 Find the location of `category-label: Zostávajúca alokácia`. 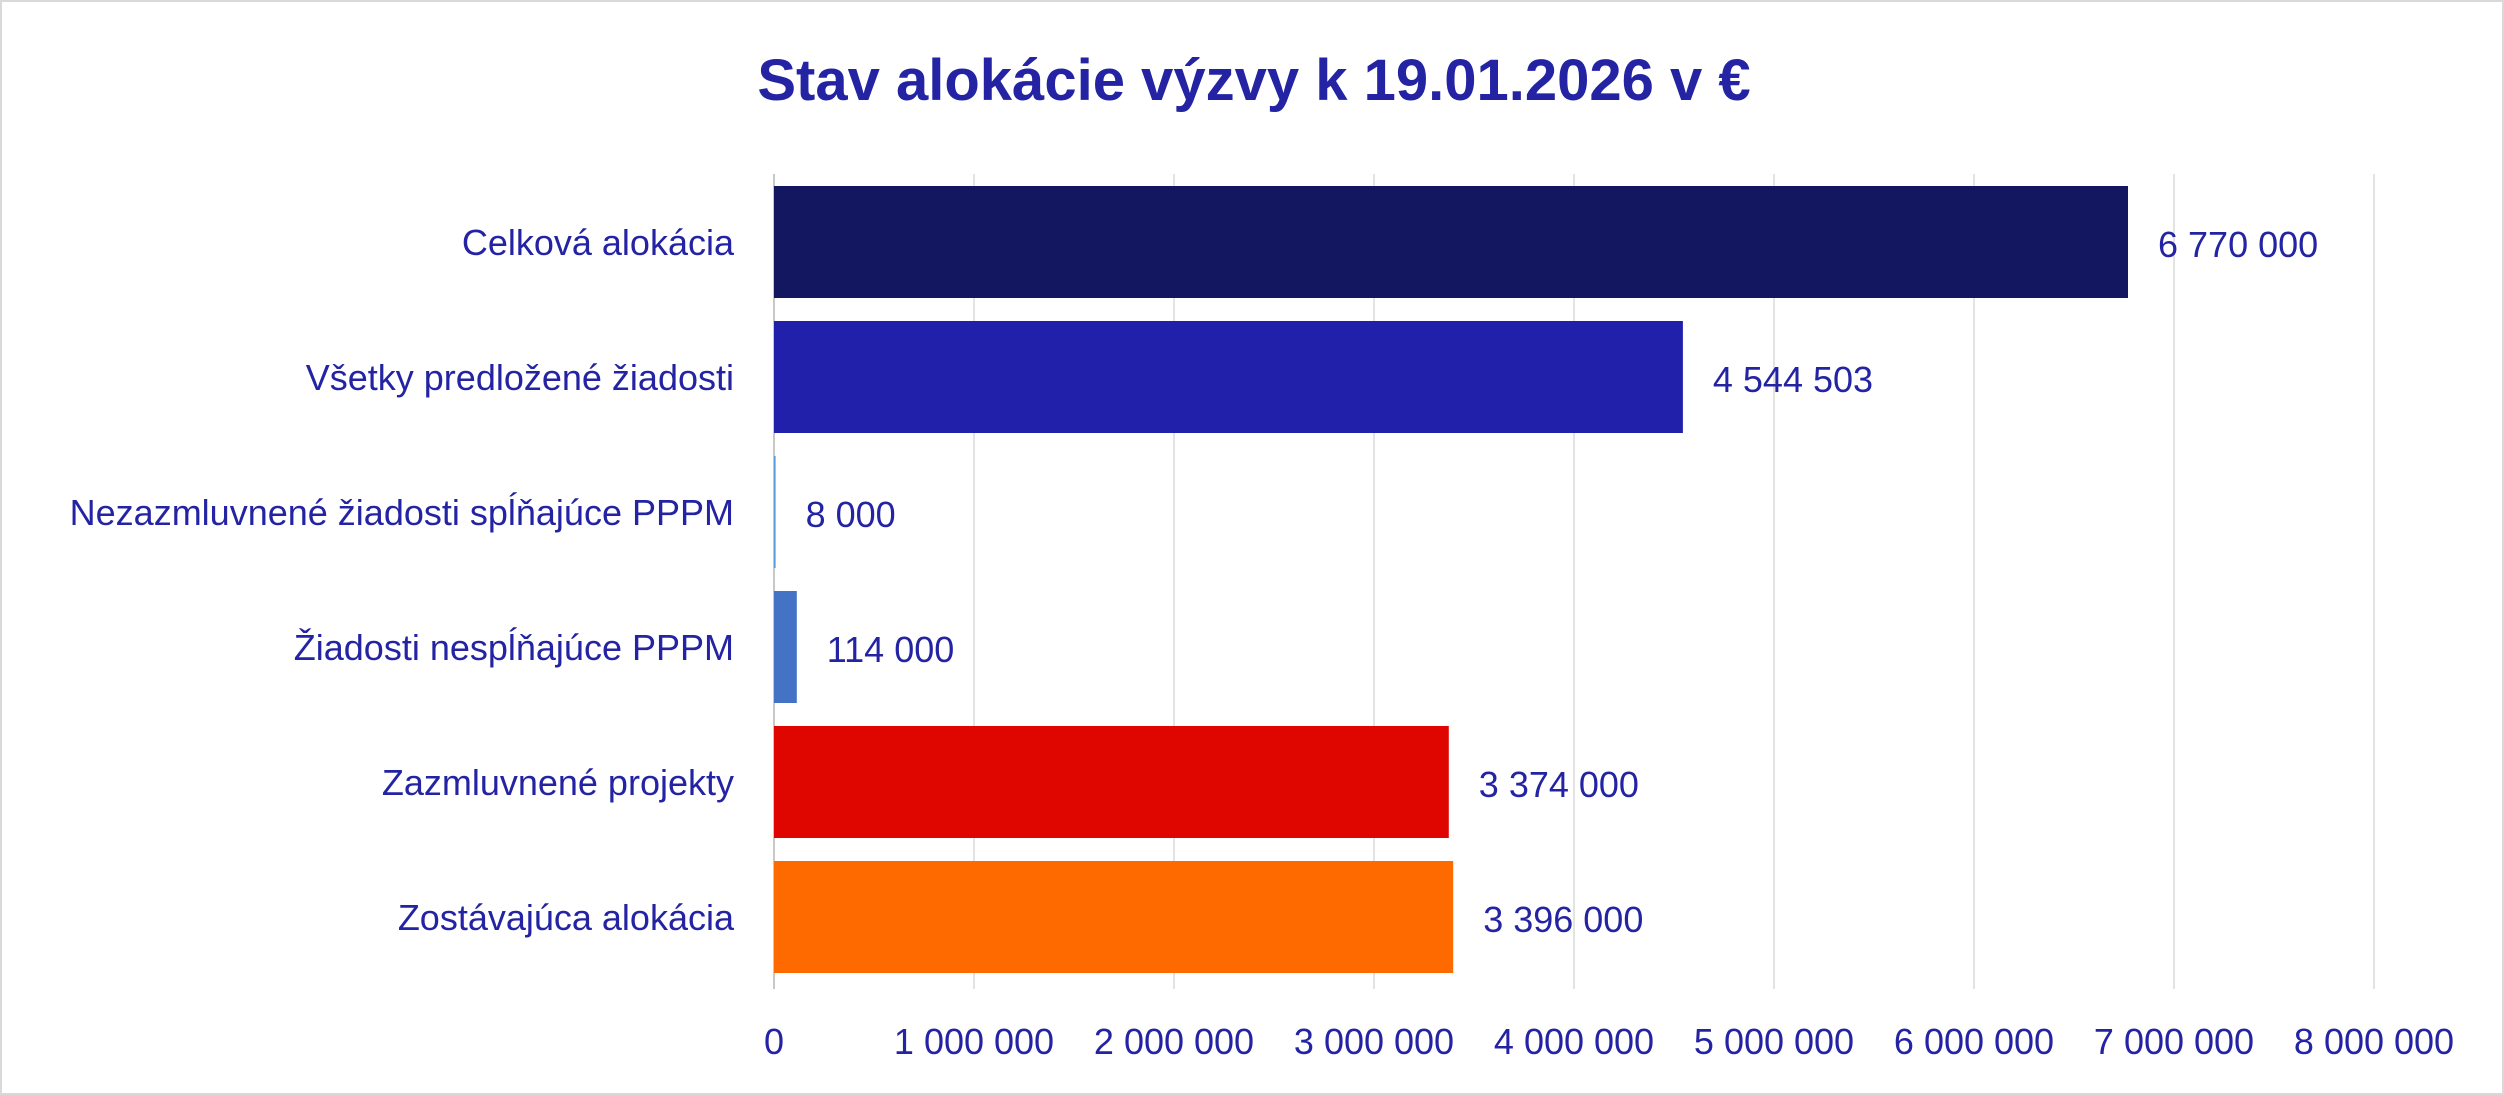

category-label: Zostávajúca alokácia is located at coordinates (566, 917).